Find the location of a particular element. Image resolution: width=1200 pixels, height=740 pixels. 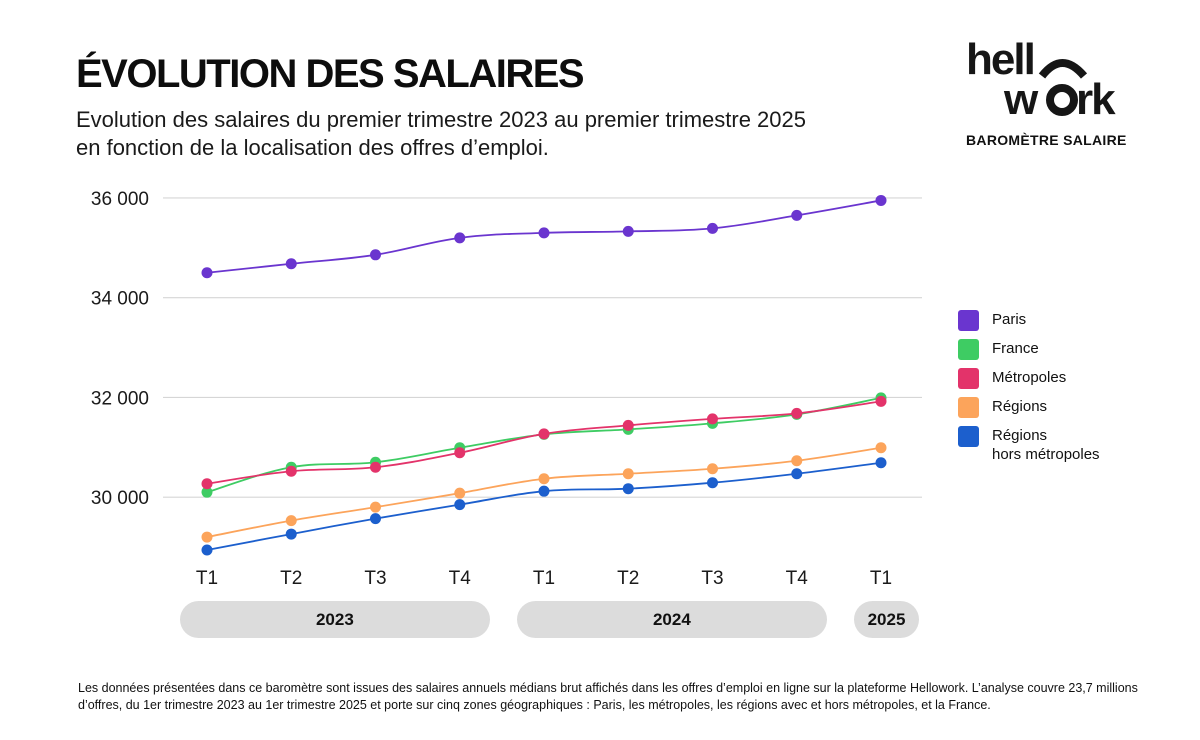

legend-item: Régions is located at coordinates (1029, 411).